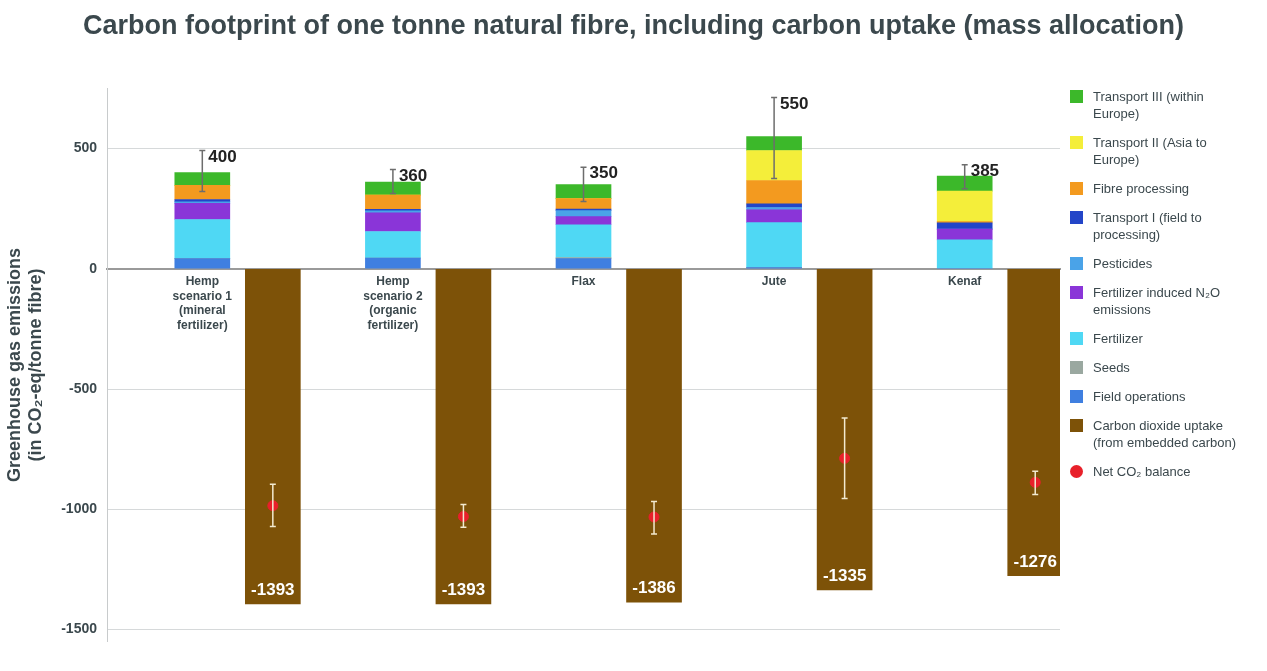 The height and width of the screenshot is (671, 1267). Describe the element at coordinates (393, 303) in the screenshot. I see `x-tick-label: Hemp scenario 2 (organic fertilizer)` at that location.